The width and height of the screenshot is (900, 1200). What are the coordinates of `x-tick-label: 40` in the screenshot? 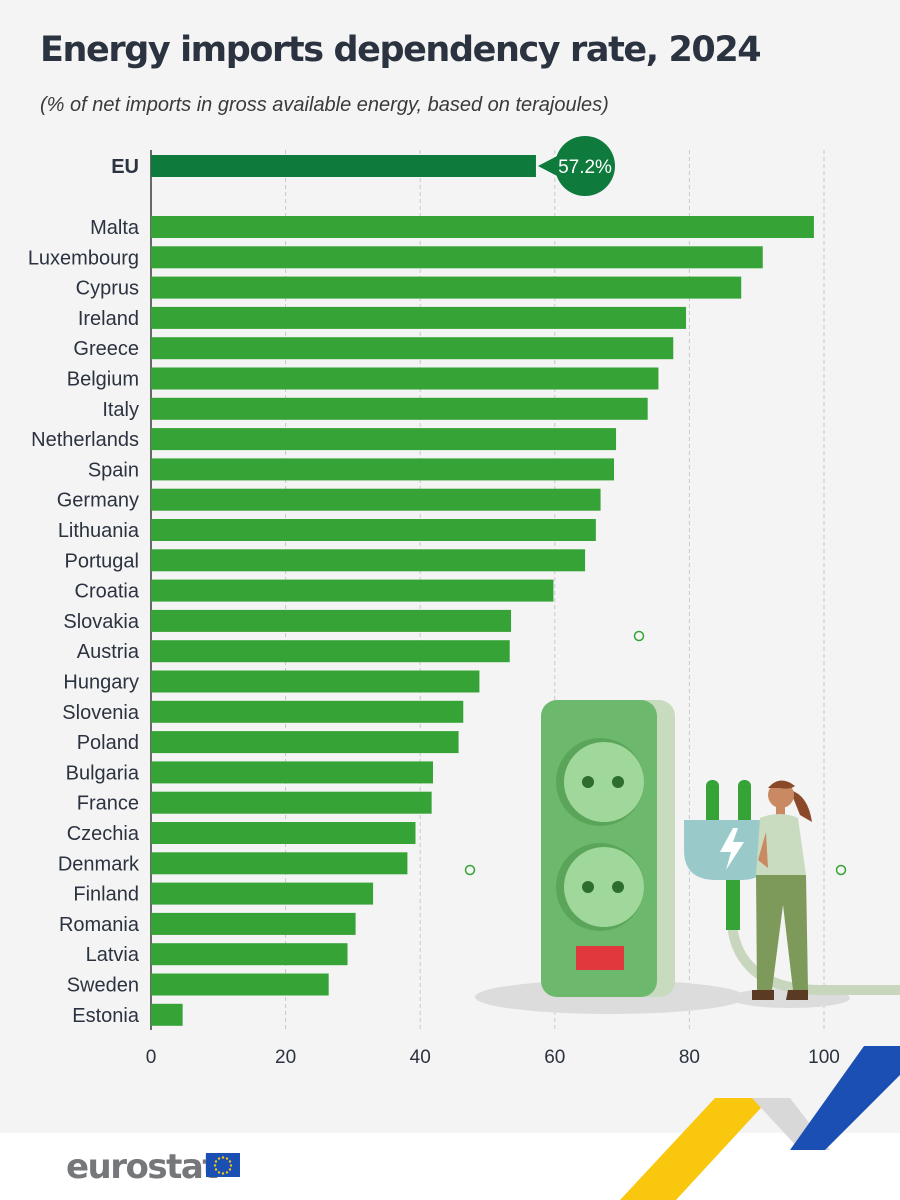 It's located at (420, 1057).